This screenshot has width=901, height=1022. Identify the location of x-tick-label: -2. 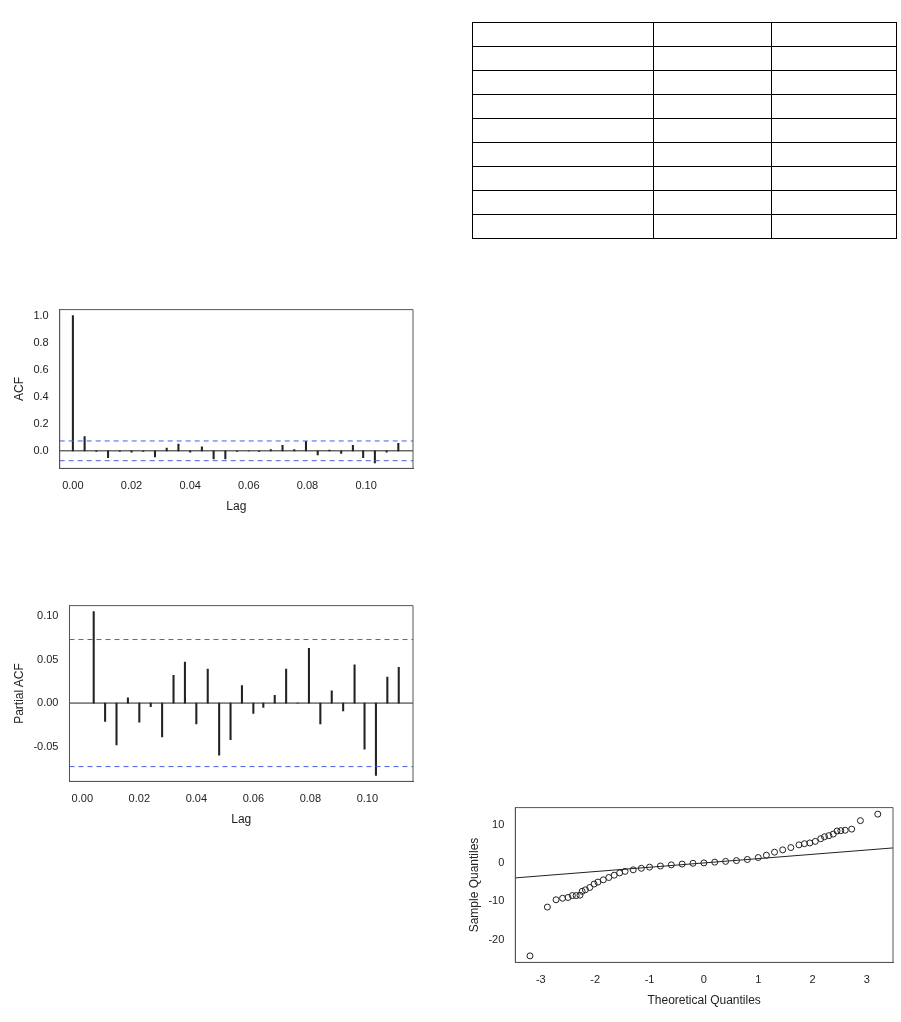
(595, 979).